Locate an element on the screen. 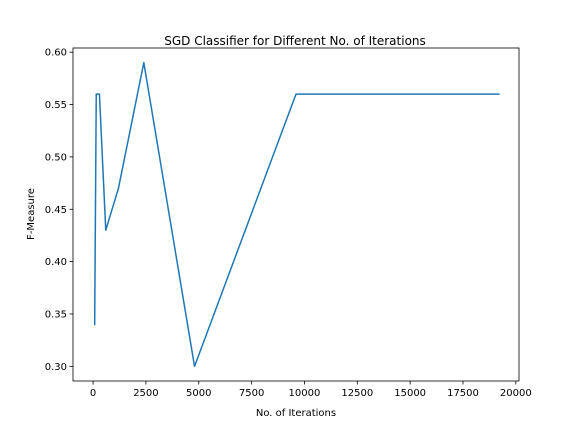 The height and width of the screenshot is (433, 577). x-axis: 0 2500 5000 7500 10000 12500 15000 17500 20000 is located at coordinates (311, 390).